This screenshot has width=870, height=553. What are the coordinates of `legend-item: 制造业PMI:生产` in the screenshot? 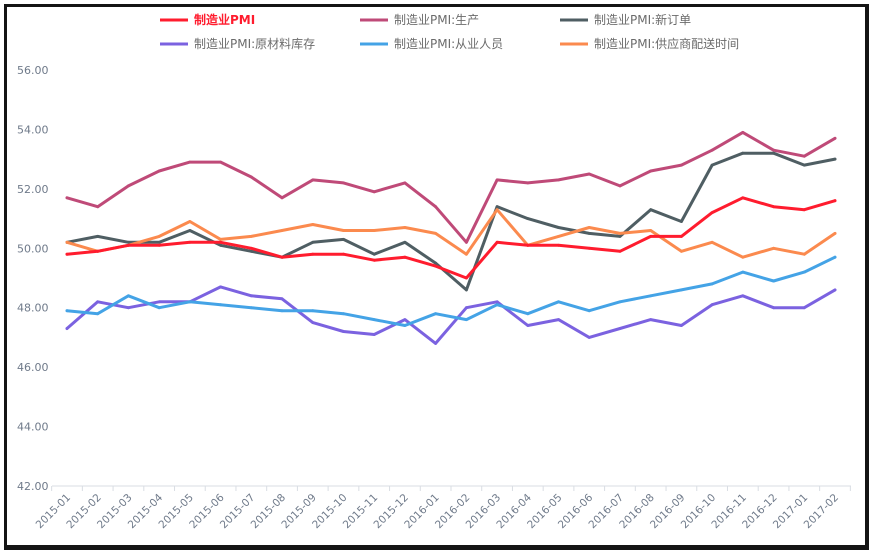 It's located at (419, 20).